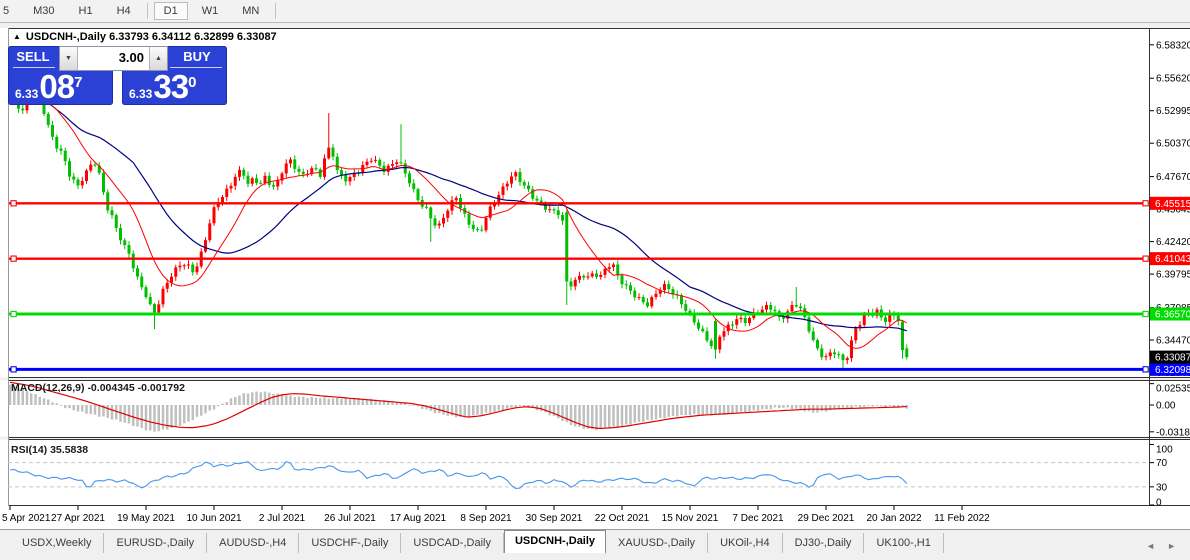 This screenshot has height=560, width=1190. Describe the element at coordinates (1173, 432) in the screenshot. I see `svg-text: -0.031835` at that location.